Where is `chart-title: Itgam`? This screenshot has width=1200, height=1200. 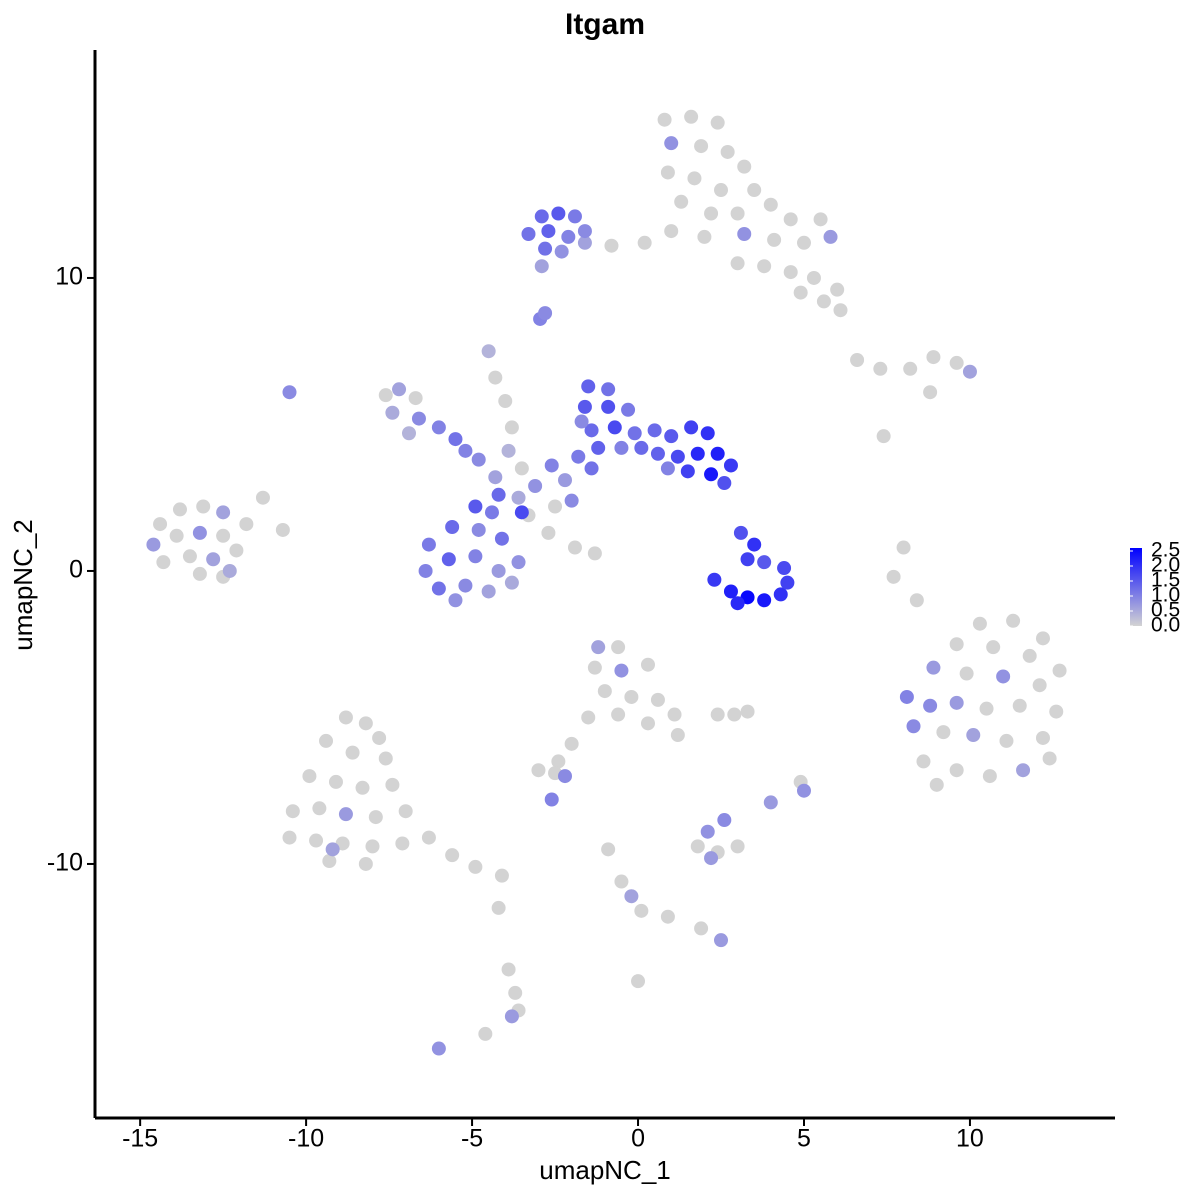
chart-title: Itgam is located at coordinates (605, 24).